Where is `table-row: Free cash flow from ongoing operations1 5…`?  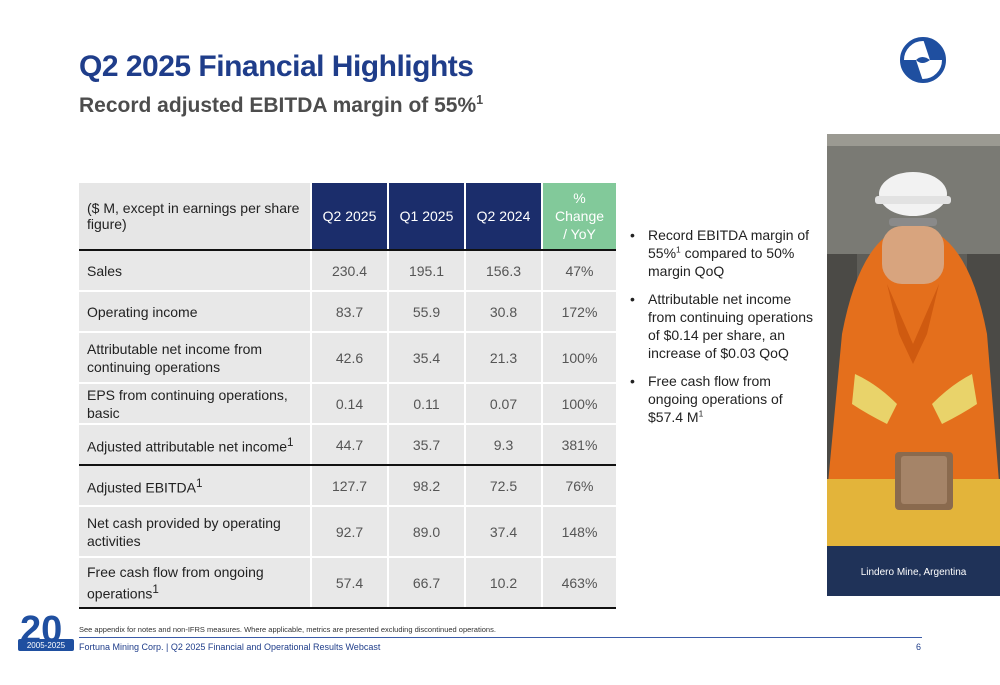
table-row: Free cash flow from ongoing operations1 5… is located at coordinates (347, 583).